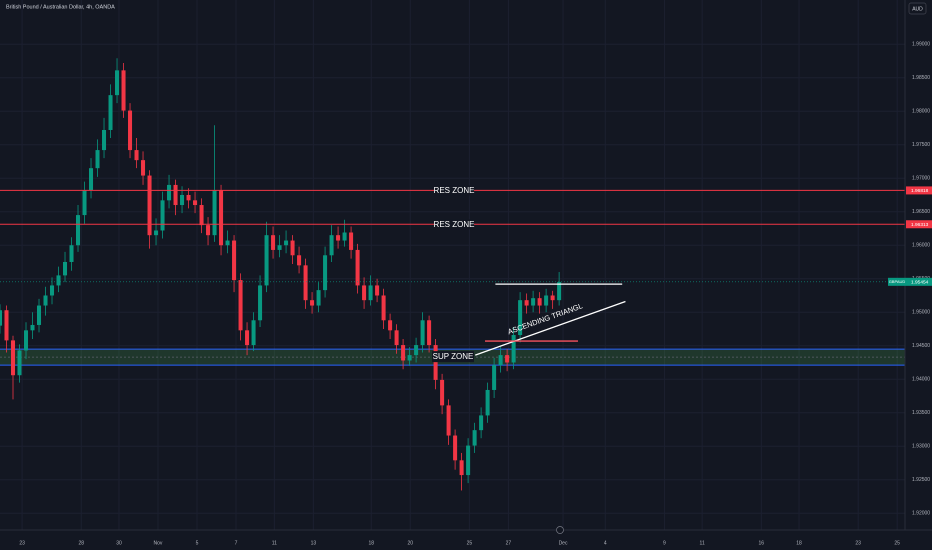  I want to click on y-tick-label: 1.92000, so click(921, 514).